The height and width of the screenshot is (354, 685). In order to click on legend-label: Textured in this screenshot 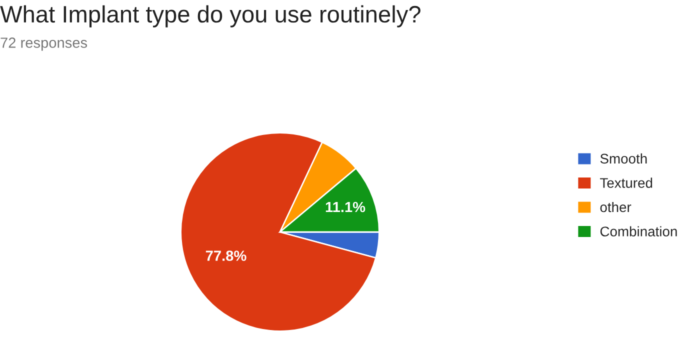, I will do `click(626, 183)`.